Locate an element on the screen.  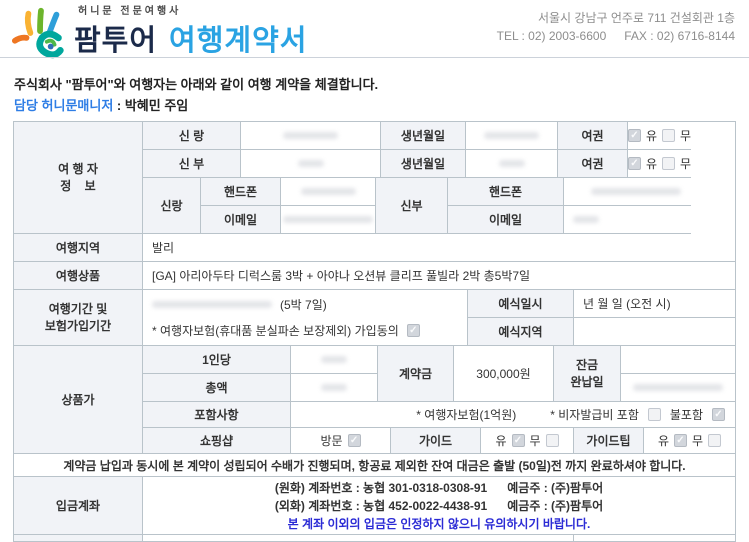
visa-included-checkbox: ✓ is located at coordinates (654, 414).